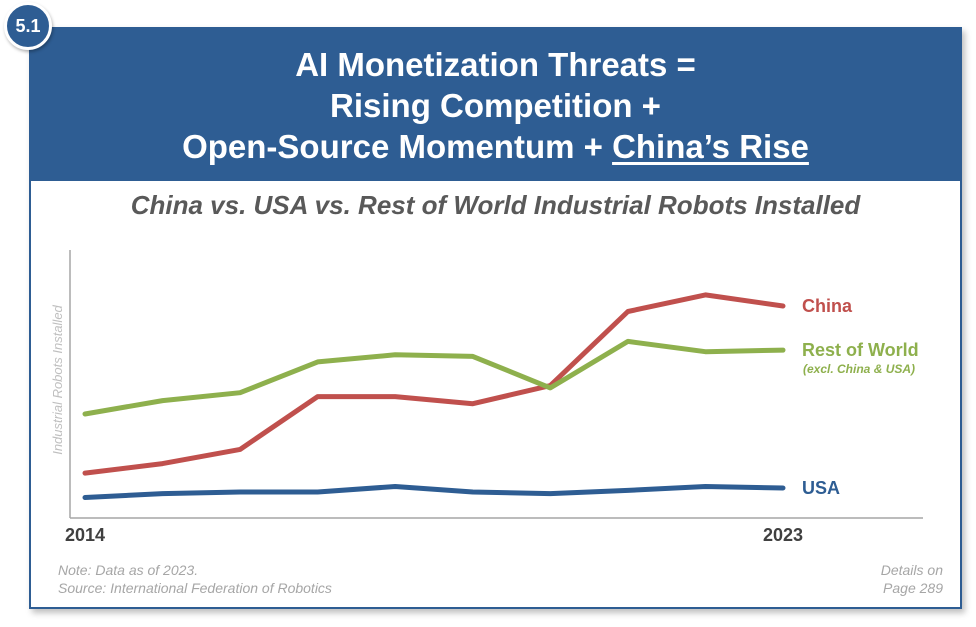 This screenshot has width=976, height=627. I want to click on header-line-2: Rising Competition +, so click(495, 105).